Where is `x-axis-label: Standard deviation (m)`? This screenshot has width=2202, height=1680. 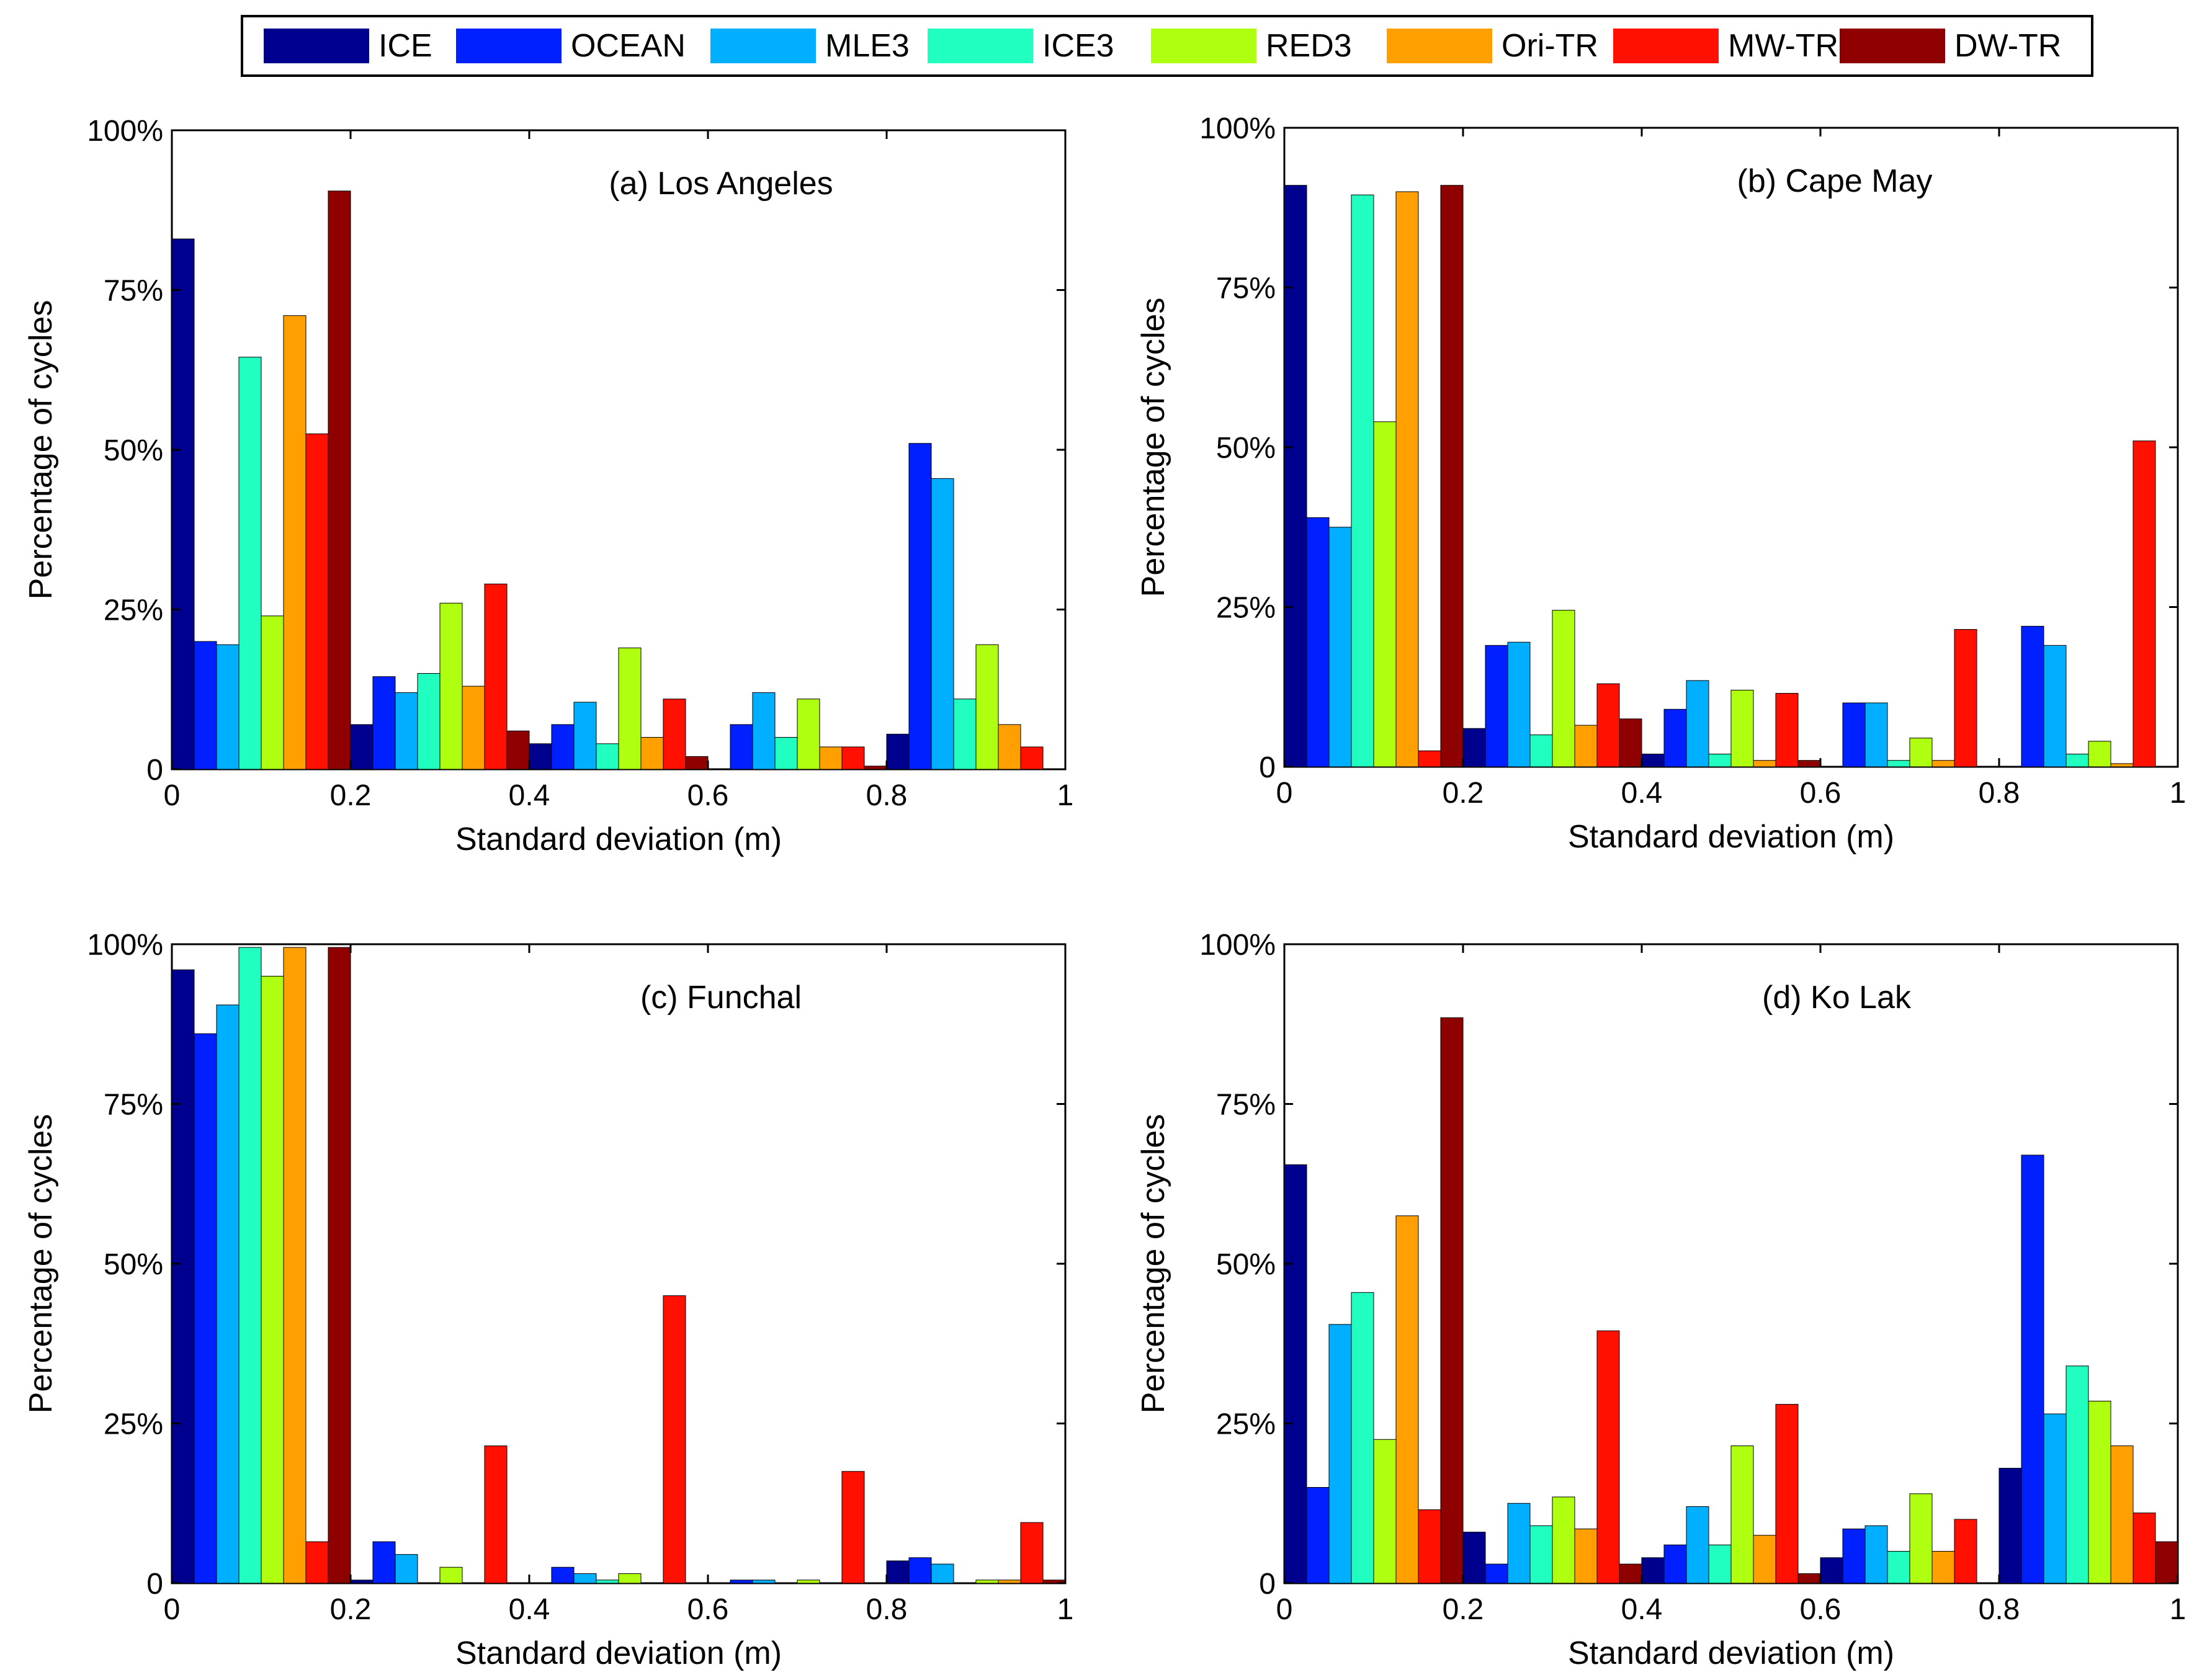 x-axis-label: Standard deviation (m) is located at coordinates (1731, 1653).